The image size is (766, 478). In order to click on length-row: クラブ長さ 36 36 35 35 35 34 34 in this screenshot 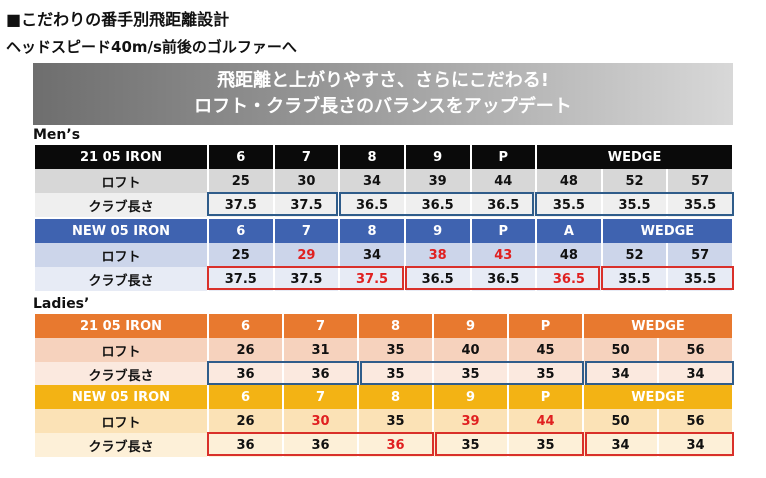, I will do `click(383, 374)`.